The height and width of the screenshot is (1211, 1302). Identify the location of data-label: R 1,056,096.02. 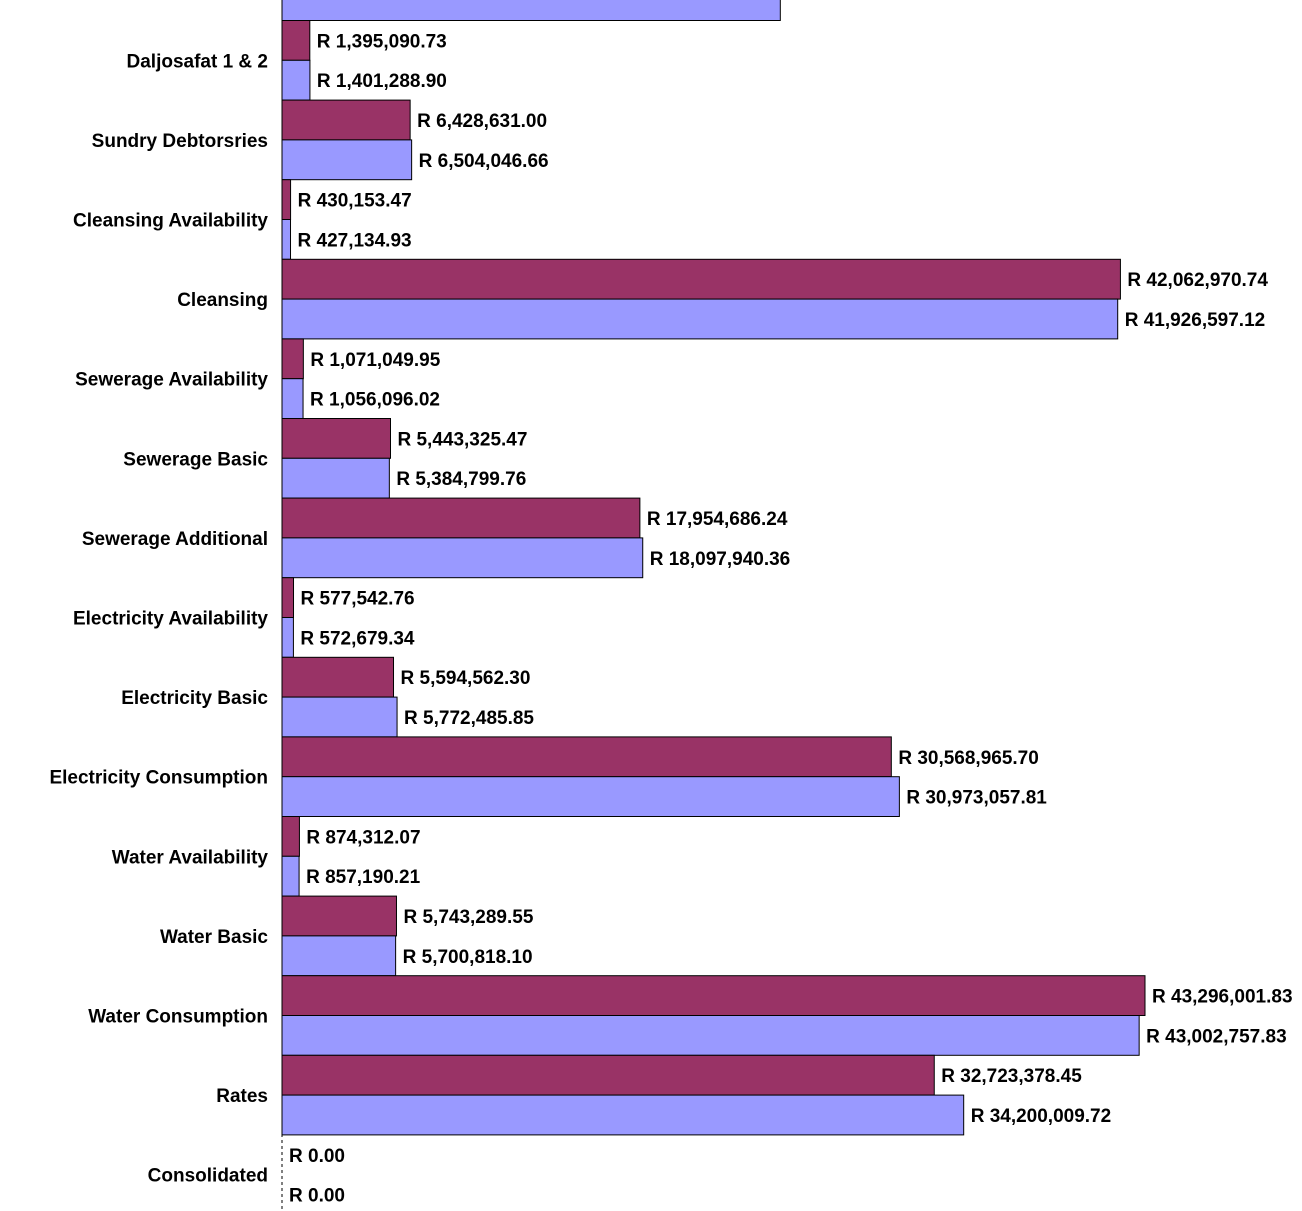
(375, 400).